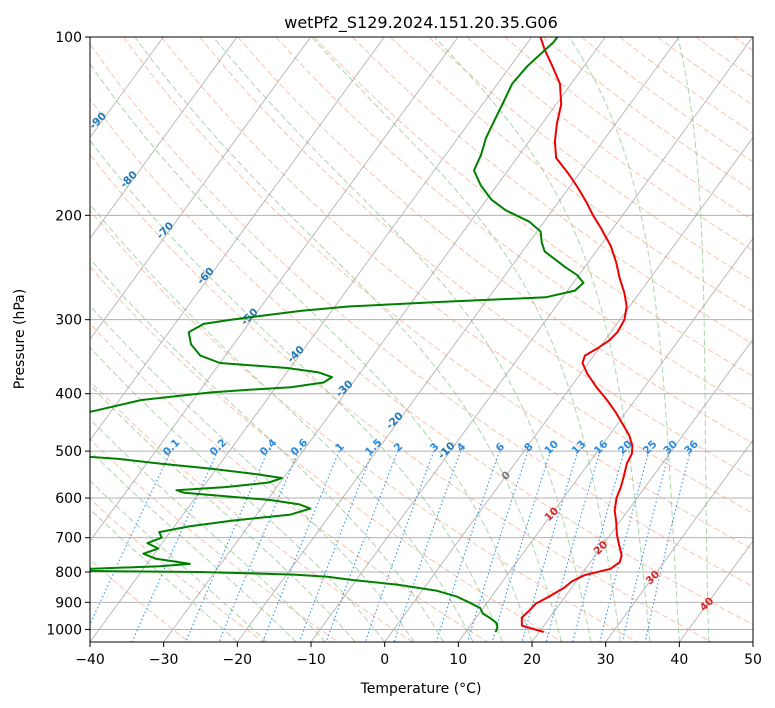 This screenshot has height=708, width=775. Describe the element at coordinates (384, 660) in the screenshot. I see `x-tick-label: 0` at that location.